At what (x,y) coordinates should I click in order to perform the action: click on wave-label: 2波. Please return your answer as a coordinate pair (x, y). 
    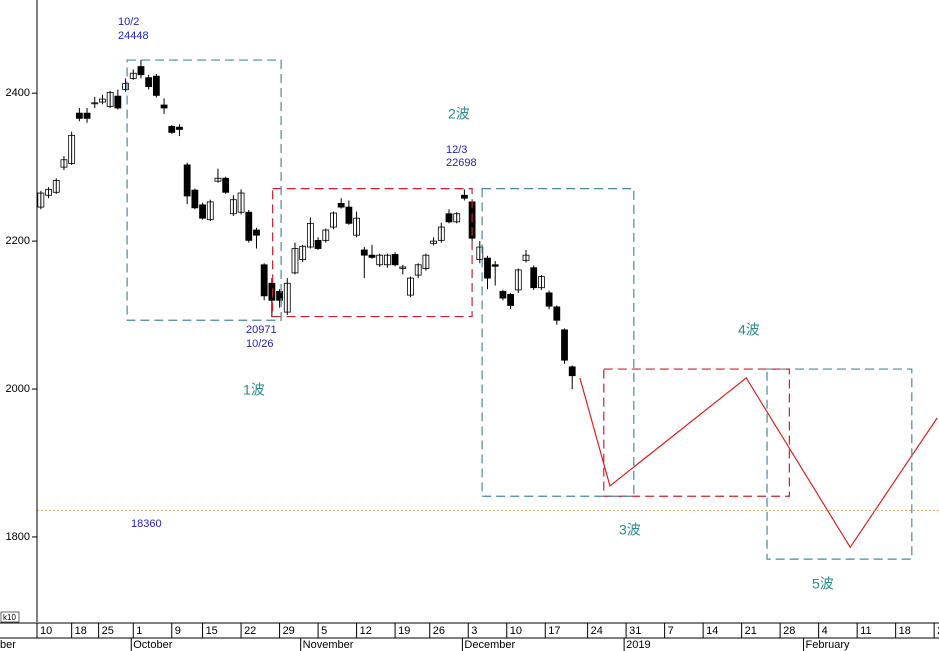
    Looking at the image, I should click on (459, 114).